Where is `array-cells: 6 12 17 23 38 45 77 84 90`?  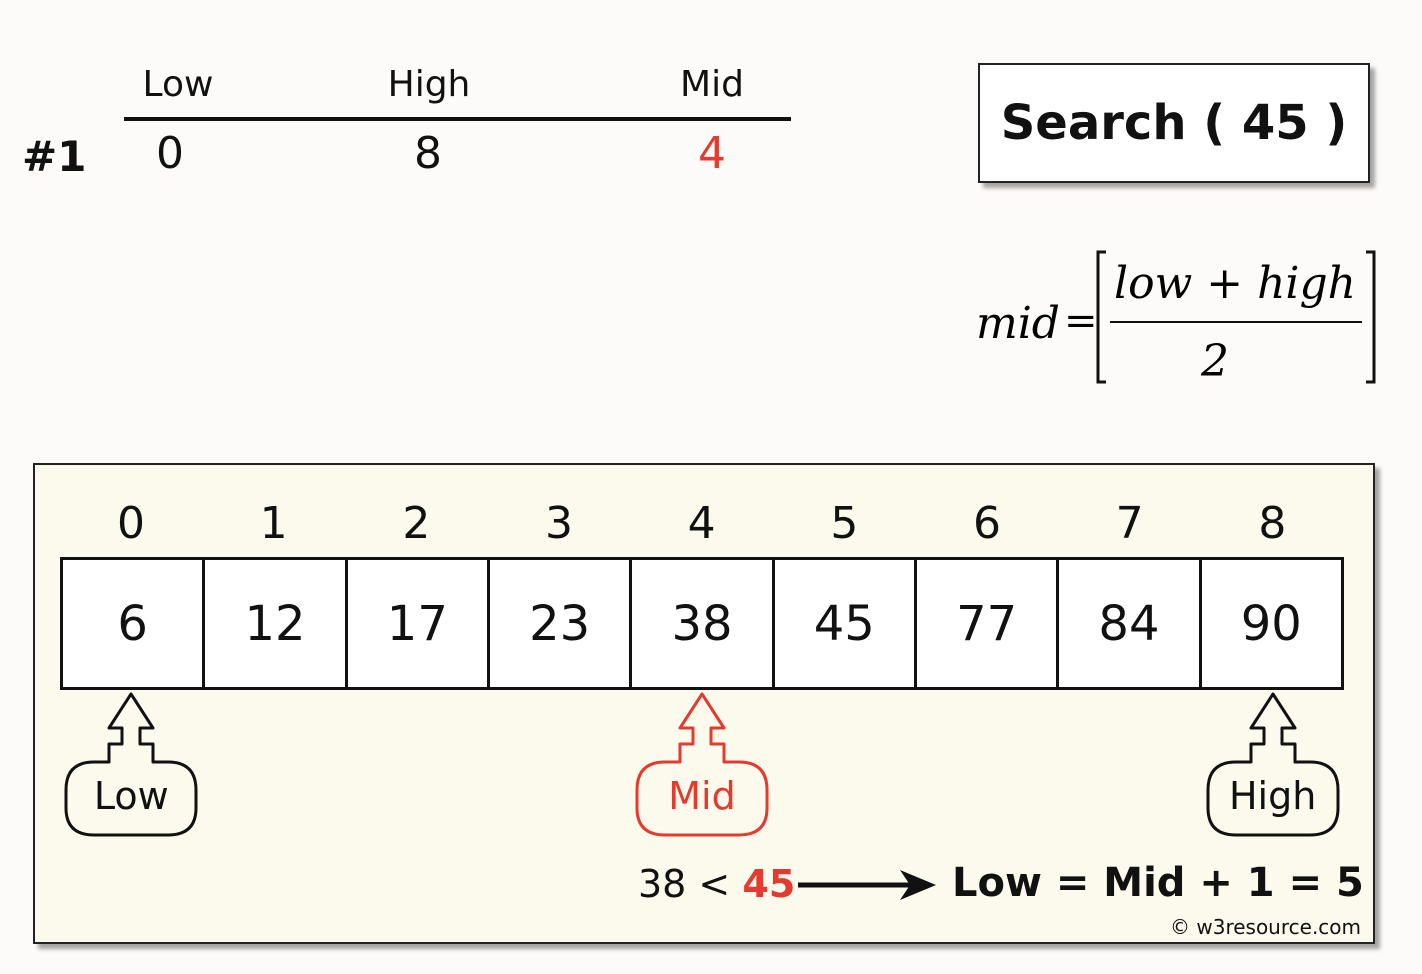 array-cells: 6 12 17 23 38 45 77 84 90 is located at coordinates (702, 623).